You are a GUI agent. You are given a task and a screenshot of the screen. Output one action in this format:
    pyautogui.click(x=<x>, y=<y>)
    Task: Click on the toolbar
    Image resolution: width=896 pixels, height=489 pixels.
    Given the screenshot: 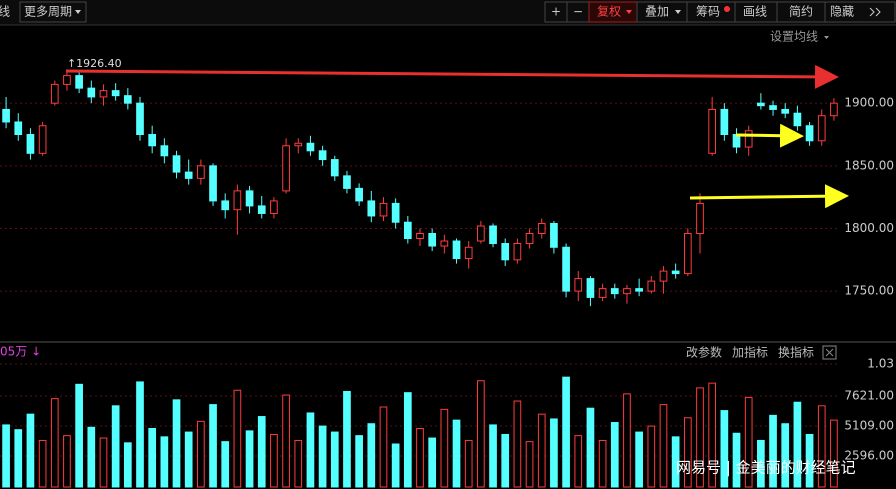 What is the action you would take?
    pyautogui.click(x=448, y=12)
    